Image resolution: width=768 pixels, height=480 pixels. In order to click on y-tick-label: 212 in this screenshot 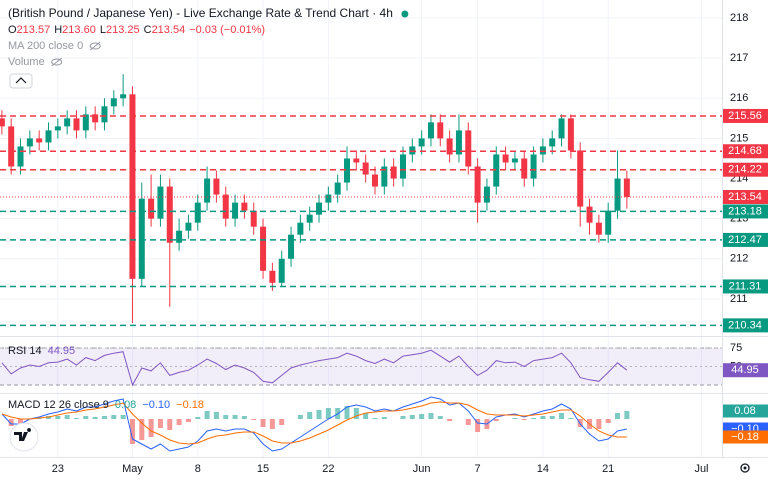, I will do `click(739, 259)`.